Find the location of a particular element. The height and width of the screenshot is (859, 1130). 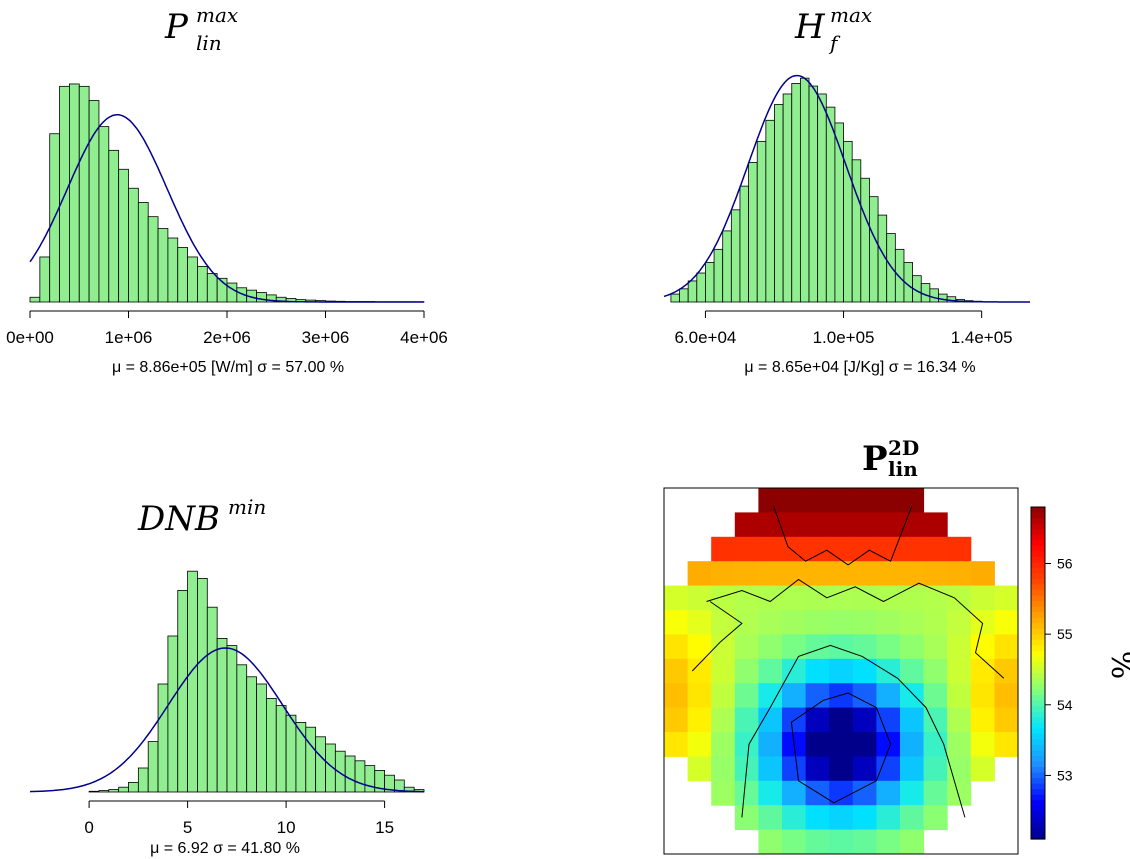

heatmap-contour is located at coordinates (843, 536).